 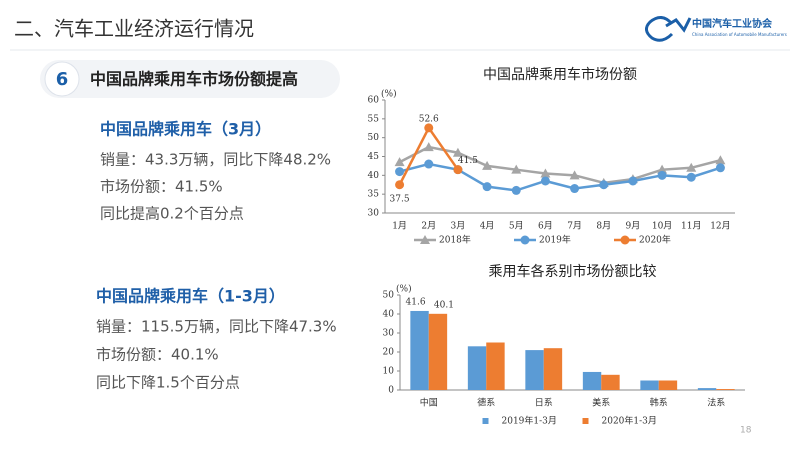 What do you see at coordinates (428, 226) in the screenshot?
I see `x-tick-label: 2月` at bounding box center [428, 226].